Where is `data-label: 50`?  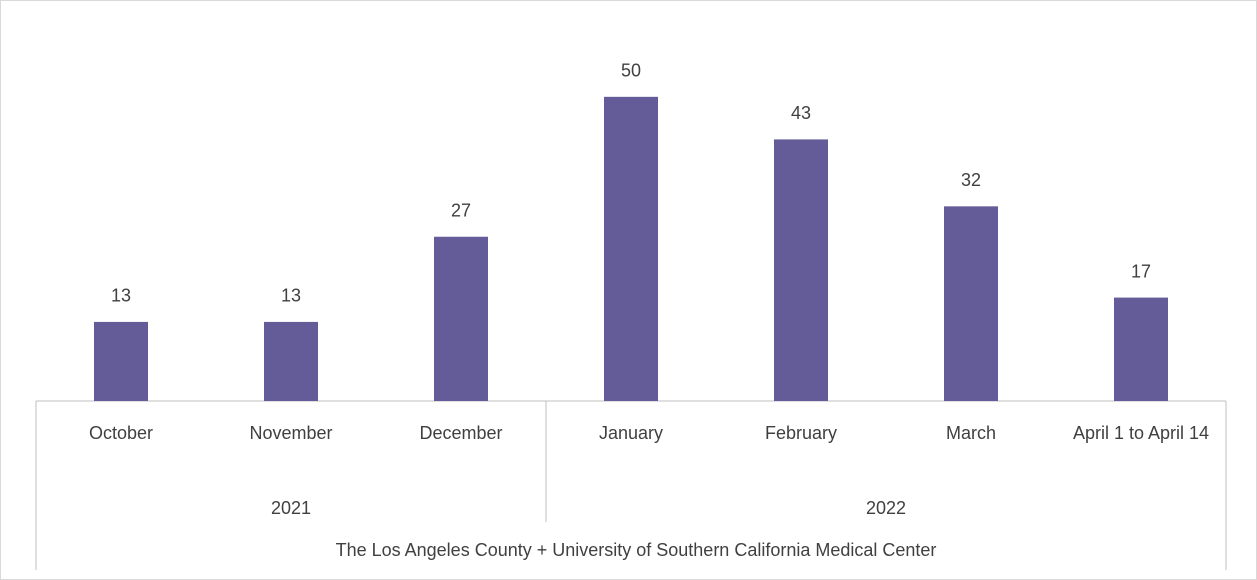 data-label: 50 is located at coordinates (631, 71).